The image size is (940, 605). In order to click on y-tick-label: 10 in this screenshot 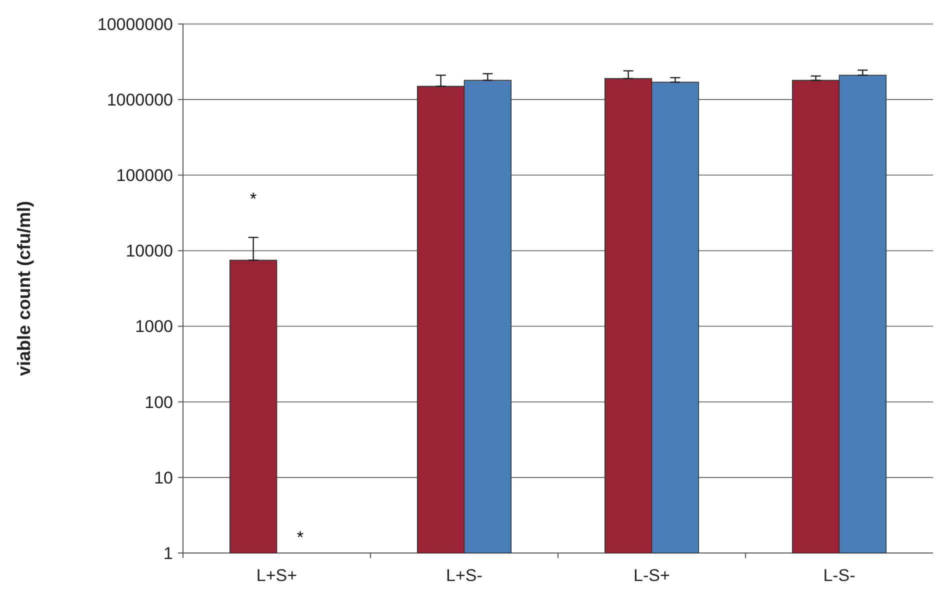, I will do `click(163, 478)`.